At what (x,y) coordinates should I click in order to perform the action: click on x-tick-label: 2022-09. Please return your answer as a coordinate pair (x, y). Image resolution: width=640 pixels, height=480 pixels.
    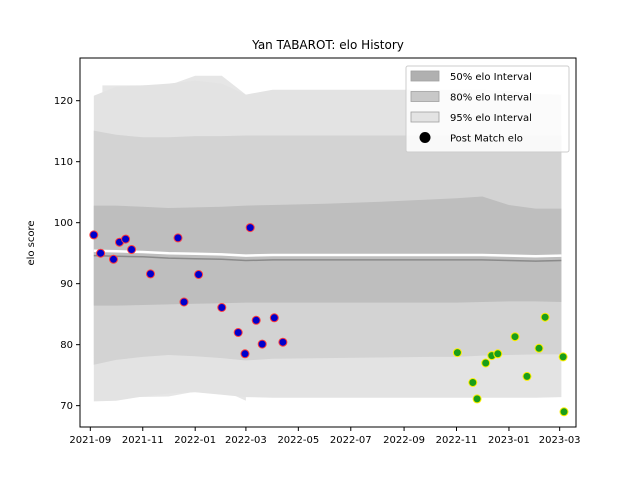
    Looking at the image, I should click on (404, 440).